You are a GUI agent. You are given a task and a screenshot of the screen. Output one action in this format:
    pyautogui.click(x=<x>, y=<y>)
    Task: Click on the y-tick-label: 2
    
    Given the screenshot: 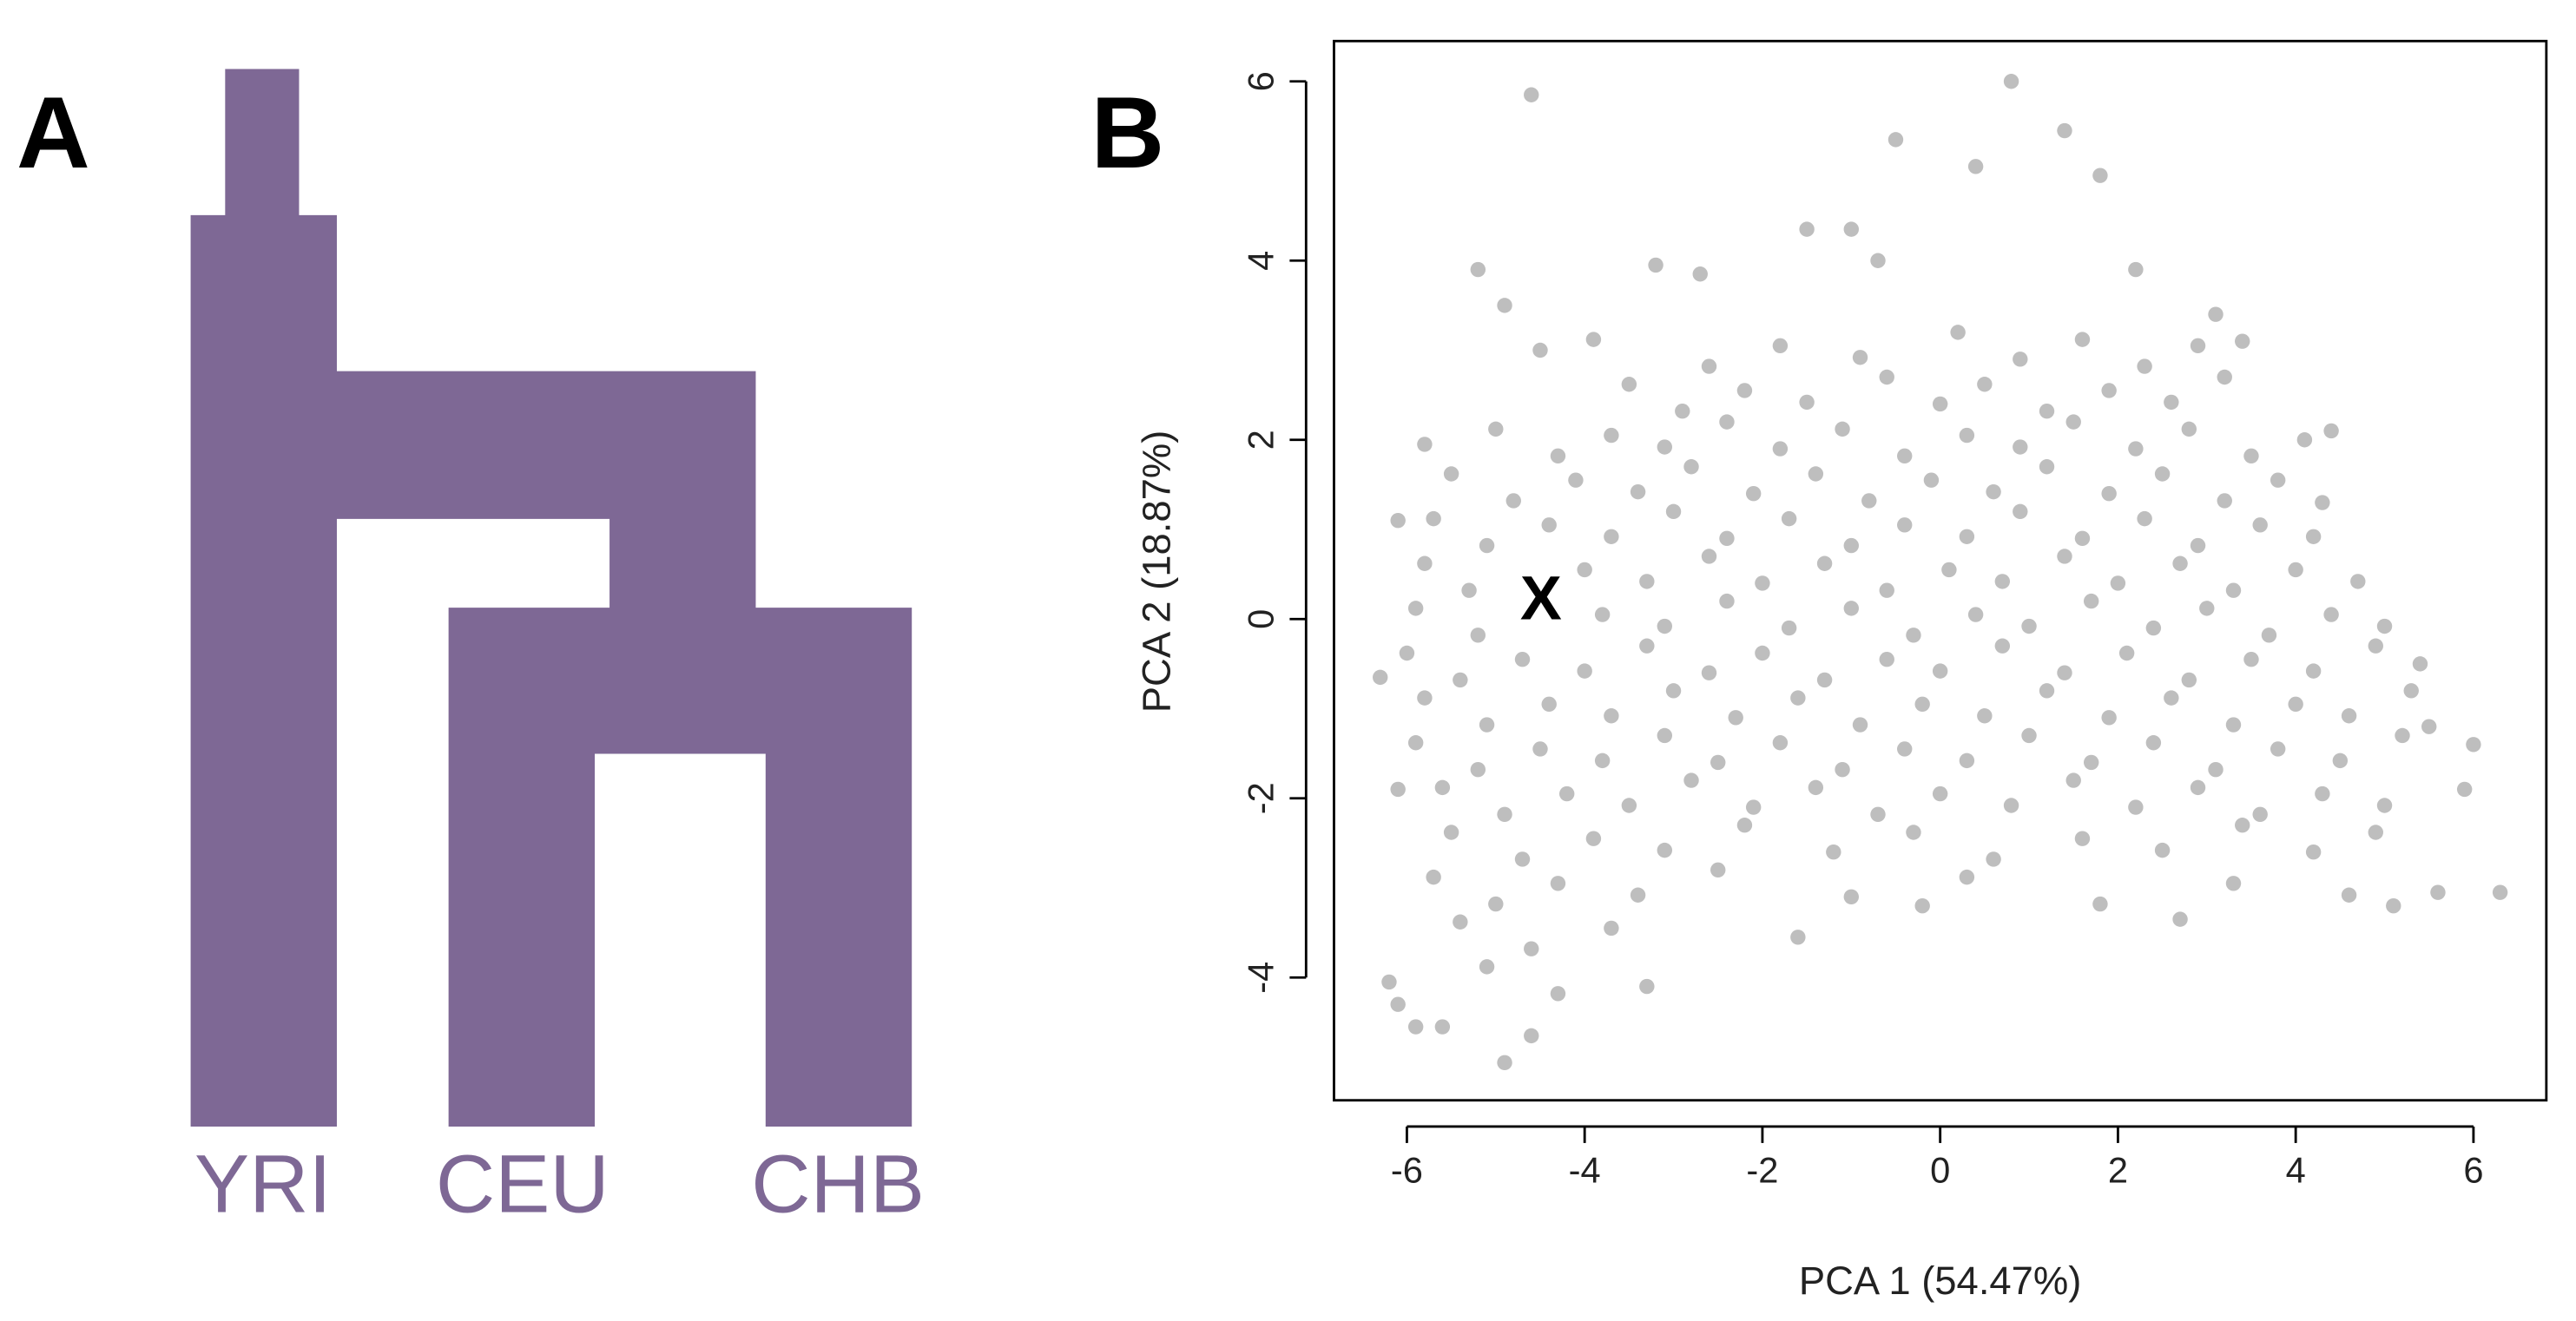 What is the action you would take?
    pyautogui.click(x=1260, y=440)
    